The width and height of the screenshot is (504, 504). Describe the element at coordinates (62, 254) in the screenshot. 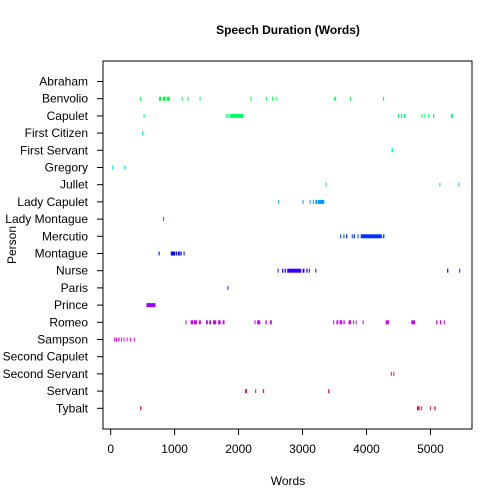

I see `y-tick-label: Montague` at that location.